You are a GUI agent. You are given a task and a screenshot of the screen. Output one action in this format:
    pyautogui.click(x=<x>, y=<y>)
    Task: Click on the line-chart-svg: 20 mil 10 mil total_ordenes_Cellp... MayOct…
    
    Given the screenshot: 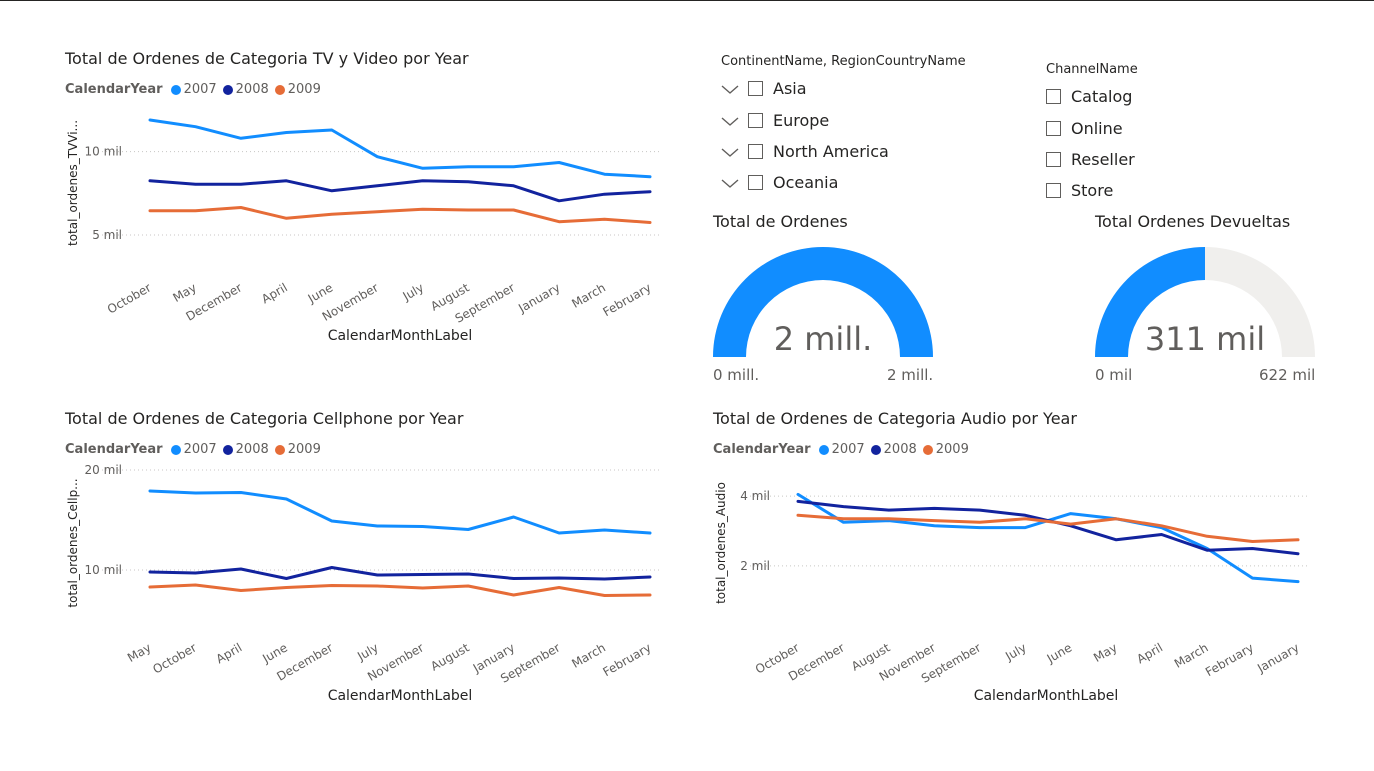 What is the action you would take?
    pyautogui.click(x=365, y=585)
    